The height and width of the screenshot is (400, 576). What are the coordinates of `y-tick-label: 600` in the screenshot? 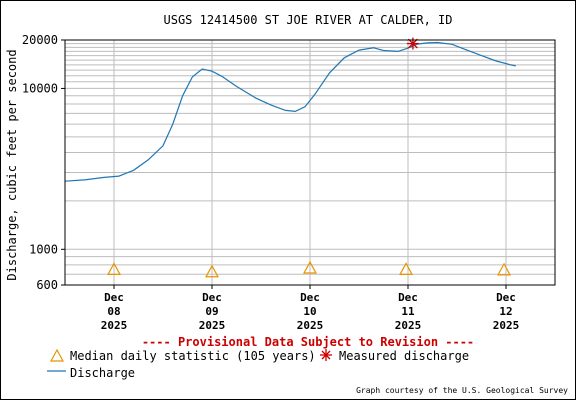 It's located at (47, 285).